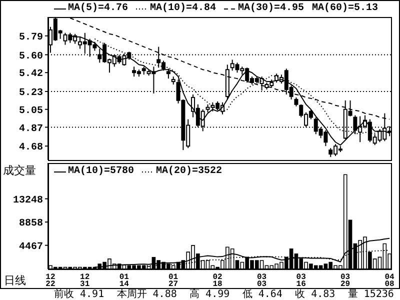  Describe the element at coordinates (271, 8) in the screenshot. I see `legend-label: MA(30)=4.95` at that location.